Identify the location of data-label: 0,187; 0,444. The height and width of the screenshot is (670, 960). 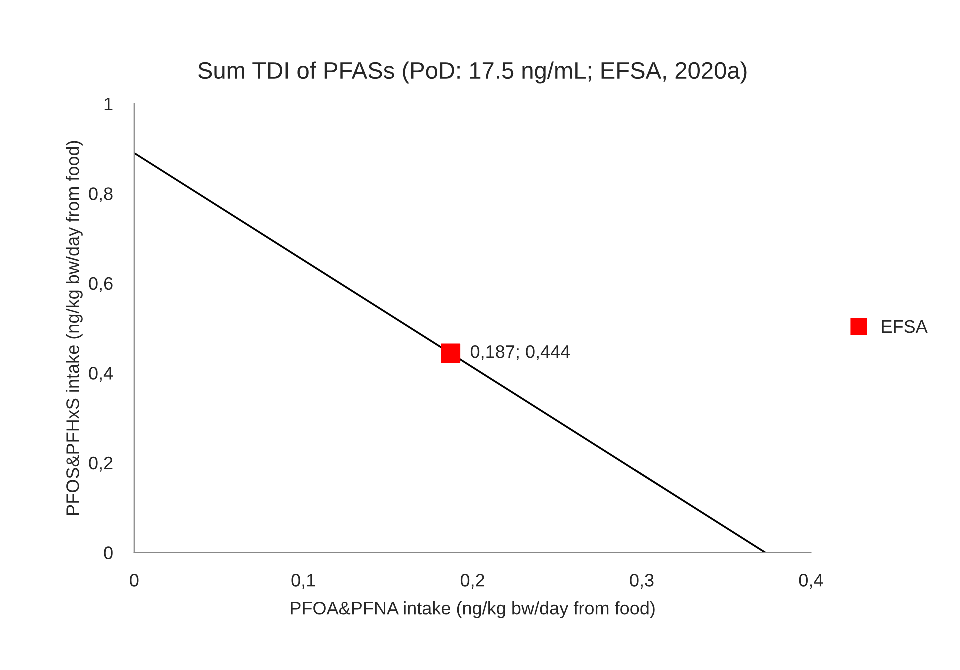
(520, 353).